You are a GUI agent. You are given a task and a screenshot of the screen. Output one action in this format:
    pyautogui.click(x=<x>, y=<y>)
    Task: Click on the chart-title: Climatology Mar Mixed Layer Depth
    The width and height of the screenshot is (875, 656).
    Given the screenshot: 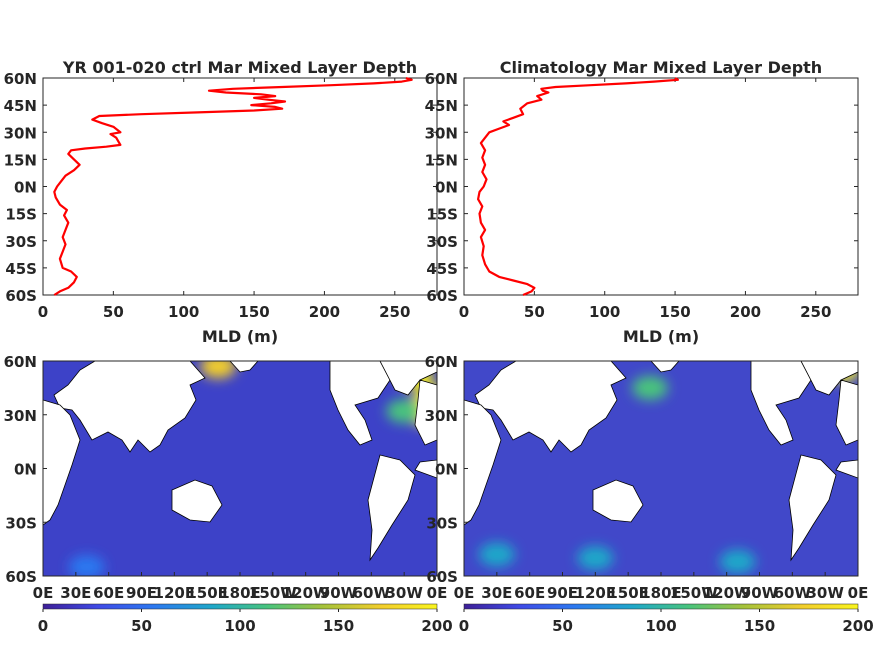 What is the action you would take?
    pyautogui.click(x=661, y=67)
    